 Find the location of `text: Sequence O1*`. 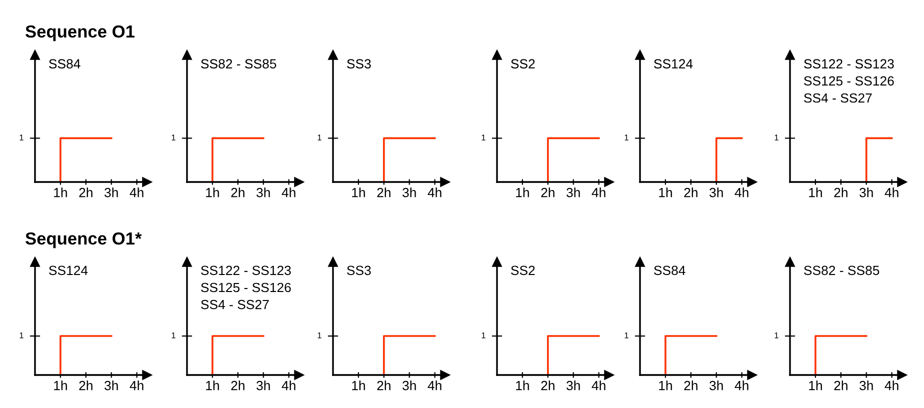

text: Sequence O1* is located at coordinates (84, 240).